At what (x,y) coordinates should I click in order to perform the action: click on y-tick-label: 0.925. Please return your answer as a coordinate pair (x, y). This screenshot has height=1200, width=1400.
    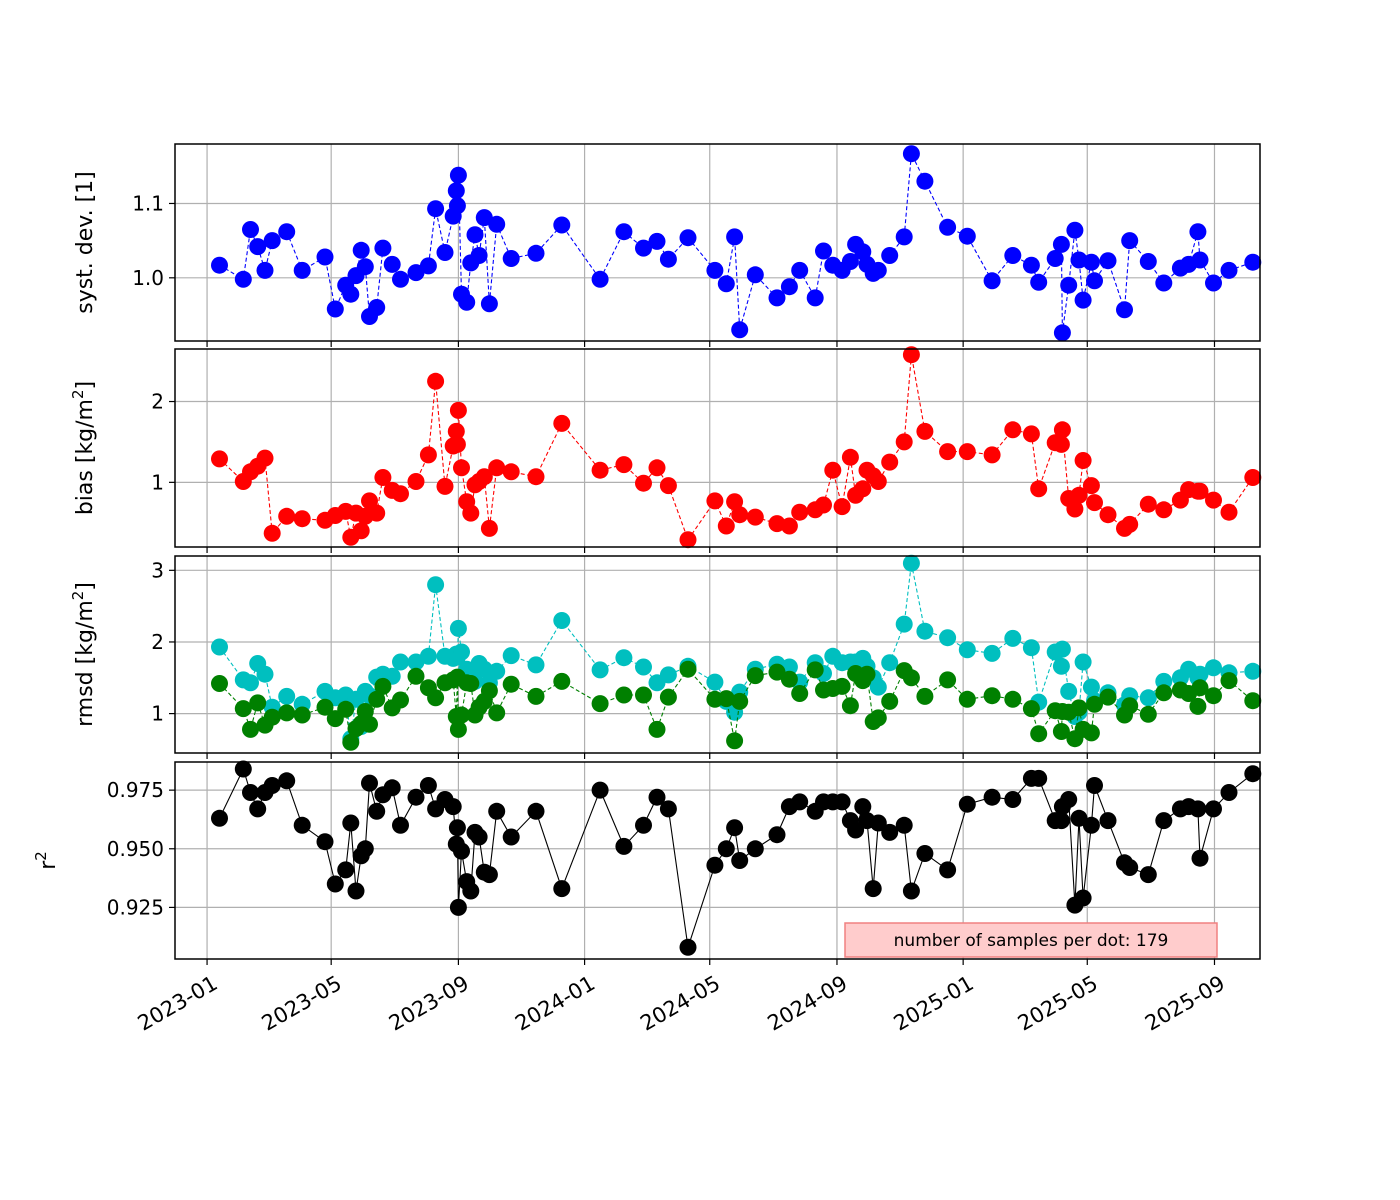
    Looking at the image, I should click on (135, 907).